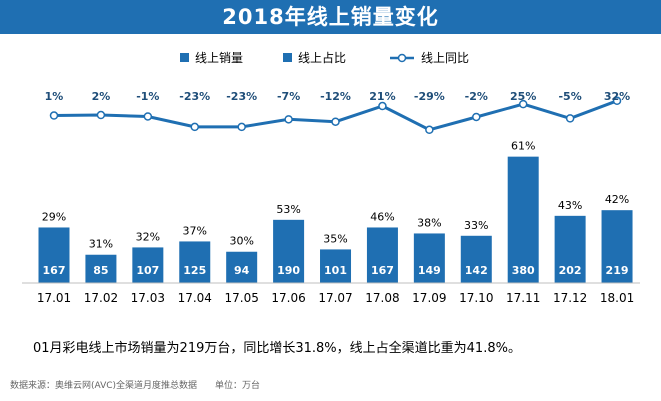 The width and height of the screenshot is (661, 401). What do you see at coordinates (238, 386) in the screenshot?
I see `unit-label: 单位：万台` at bounding box center [238, 386].